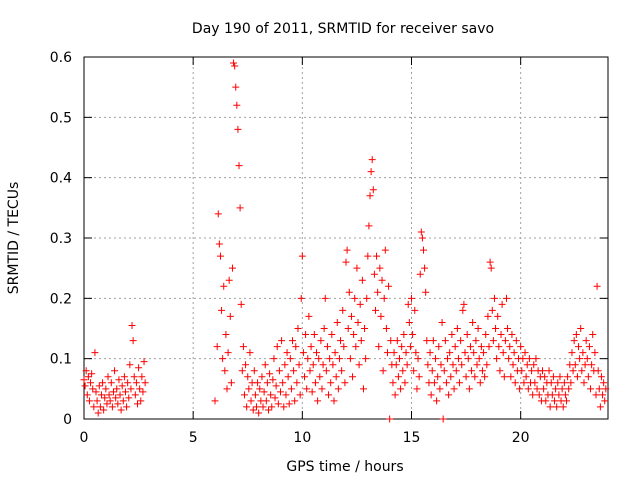 Image resolution: width=640 pixels, height=480 pixels. Describe the element at coordinates (61, 239) in the screenshot. I see `y-tick-label: 0.3` at that location.